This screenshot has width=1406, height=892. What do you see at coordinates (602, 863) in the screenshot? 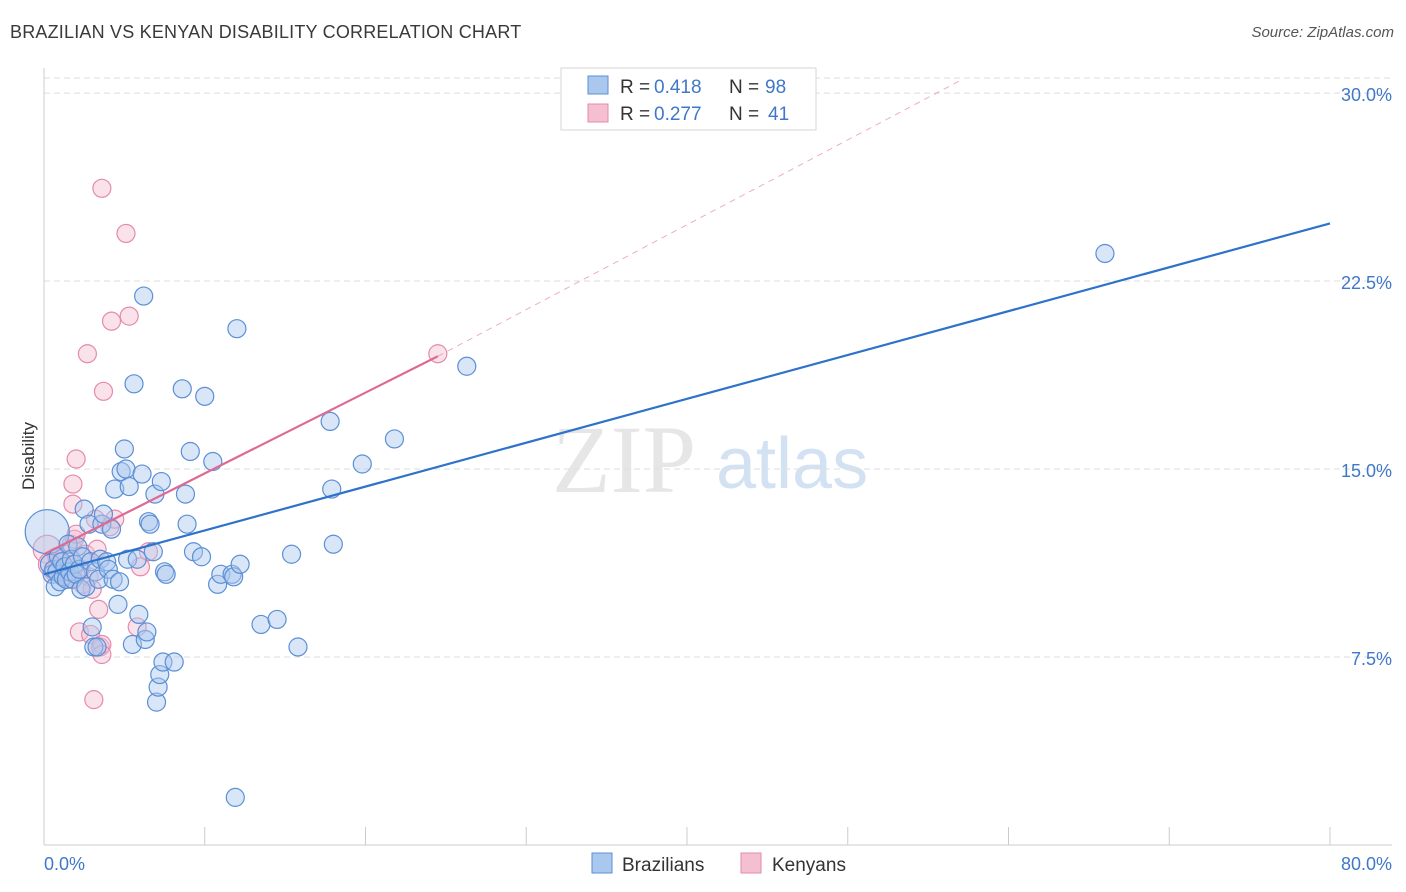
I see `bottom-legend-swatch-brazilians` at bounding box center [602, 863].